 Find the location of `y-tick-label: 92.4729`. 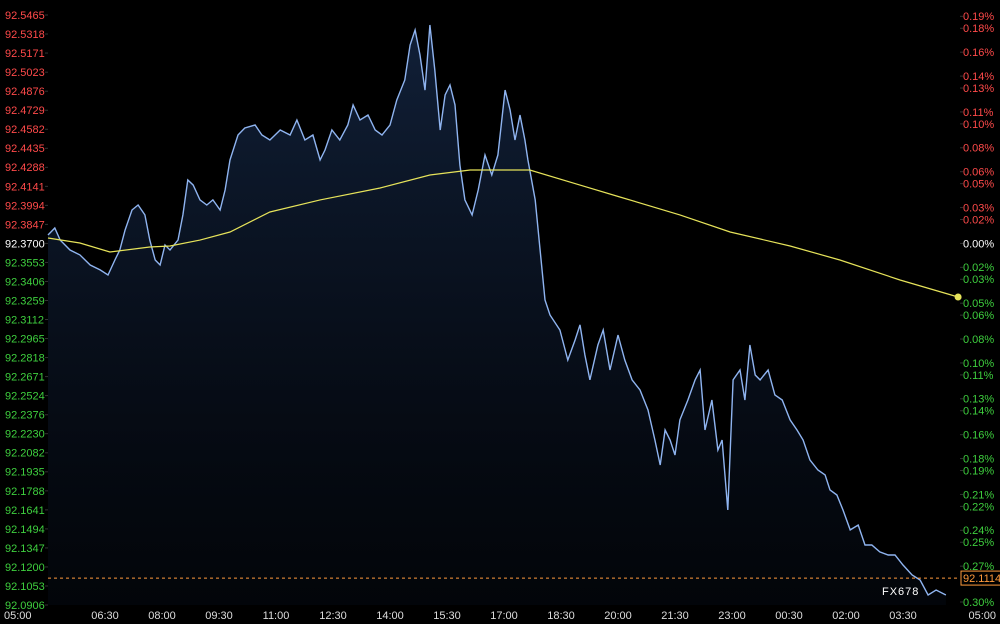

y-tick-label: 92.4729 is located at coordinates (25, 111).